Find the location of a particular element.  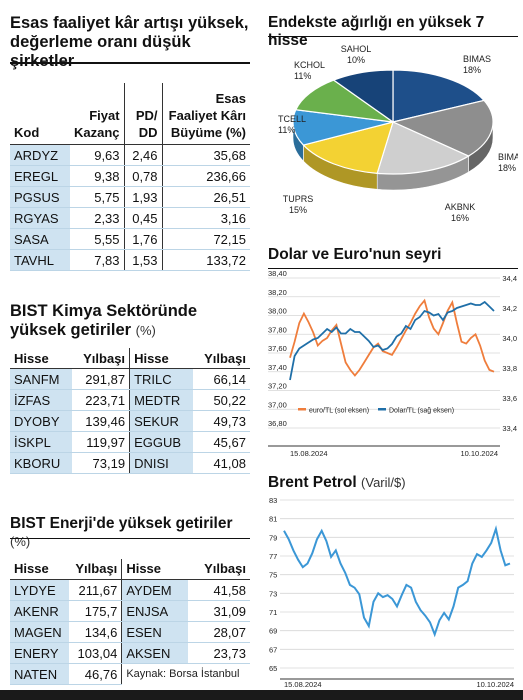

row-growth: 35,68 is located at coordinates (205, 155).